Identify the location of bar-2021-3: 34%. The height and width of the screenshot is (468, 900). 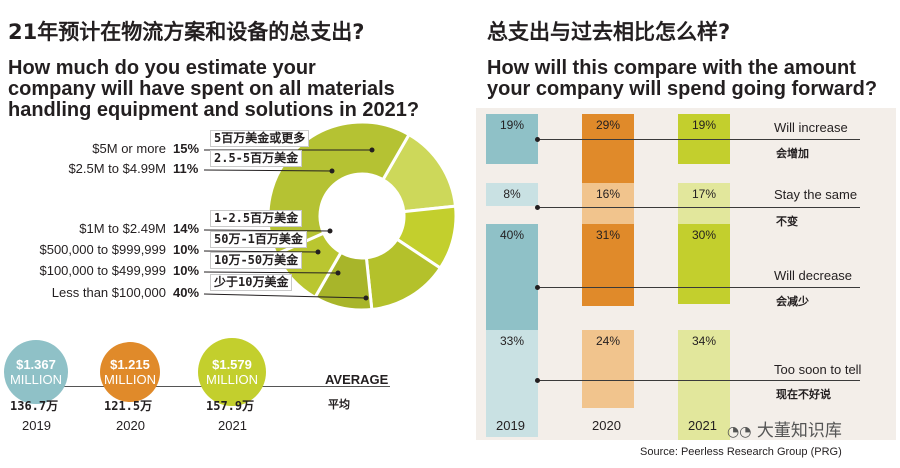
(704, 385).